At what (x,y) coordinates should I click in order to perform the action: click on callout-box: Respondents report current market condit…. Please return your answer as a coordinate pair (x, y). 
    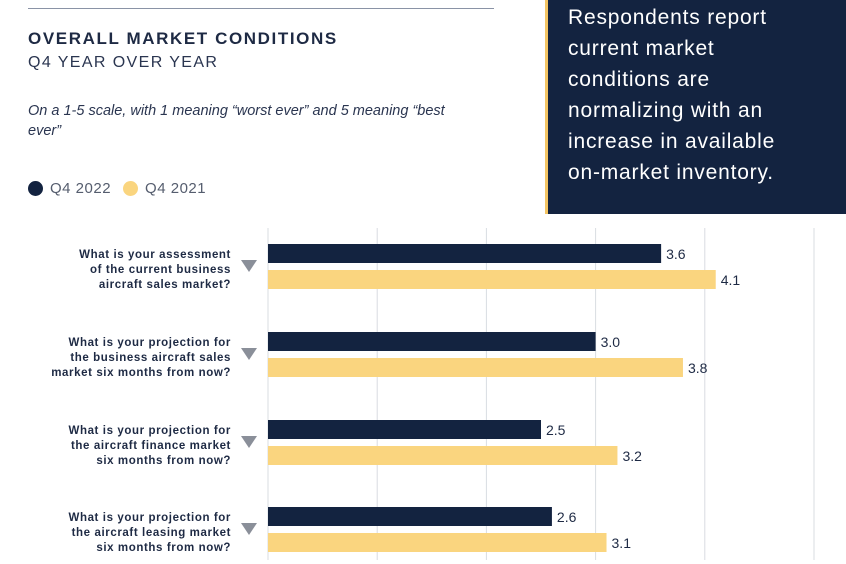
    Looking at the image, I should click on (695, 107).